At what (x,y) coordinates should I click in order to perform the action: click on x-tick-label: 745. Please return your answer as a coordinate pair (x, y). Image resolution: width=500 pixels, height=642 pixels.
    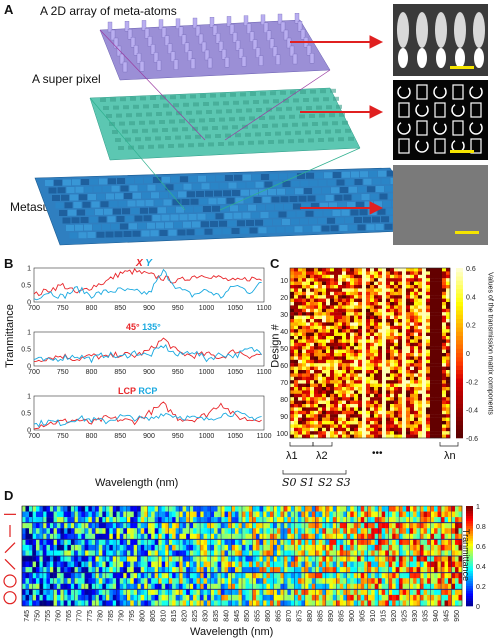
    Looking at the image, I should click on (27, 616).